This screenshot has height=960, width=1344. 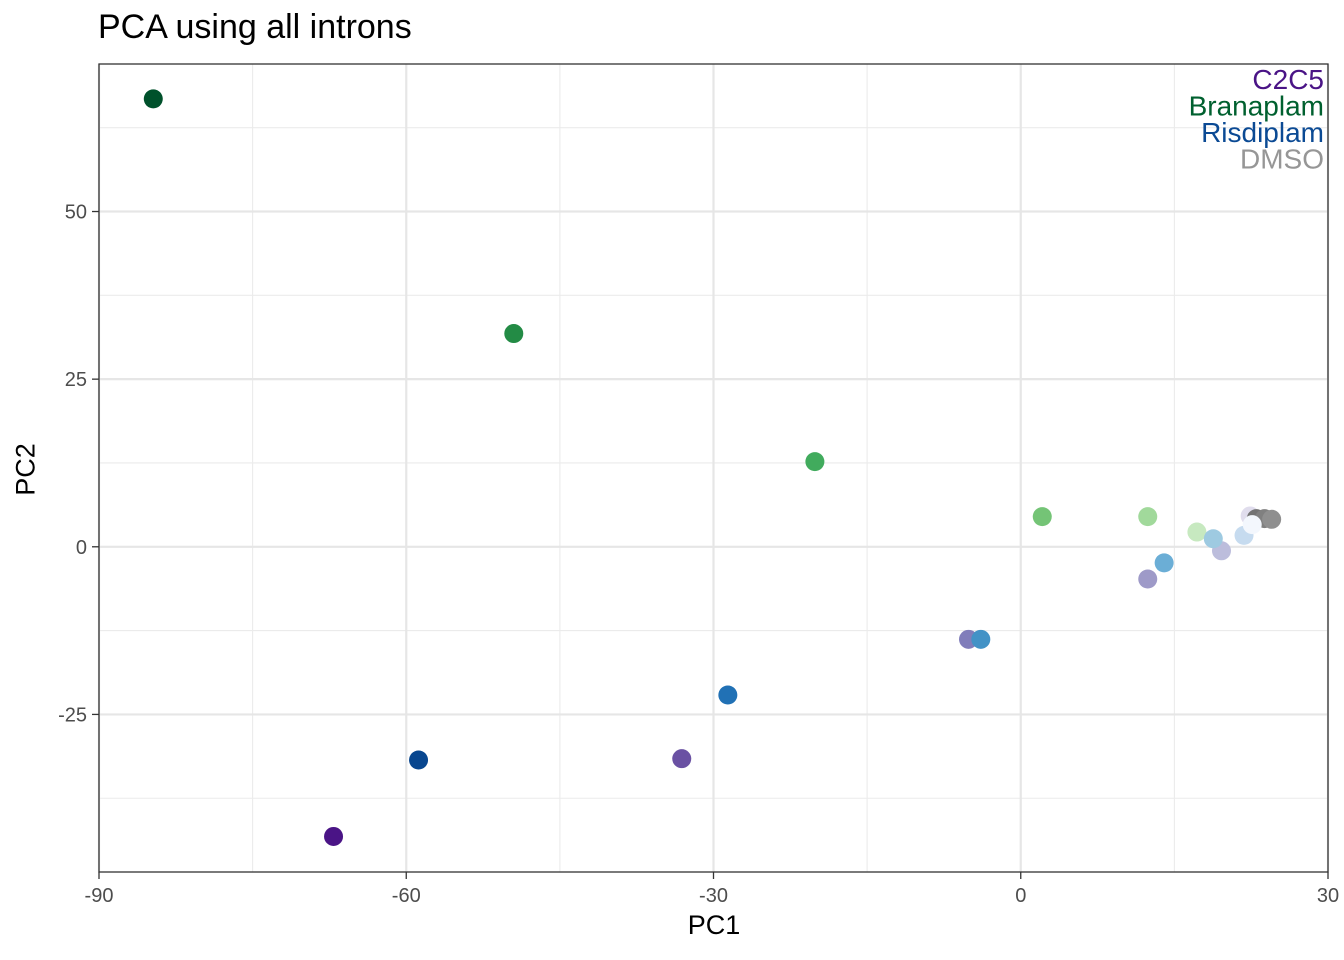 What do you see at coordinates (1262, 132) in the screenshot?
I see `legend-entry: Risdiplam` at bounding box center [1262, 132].